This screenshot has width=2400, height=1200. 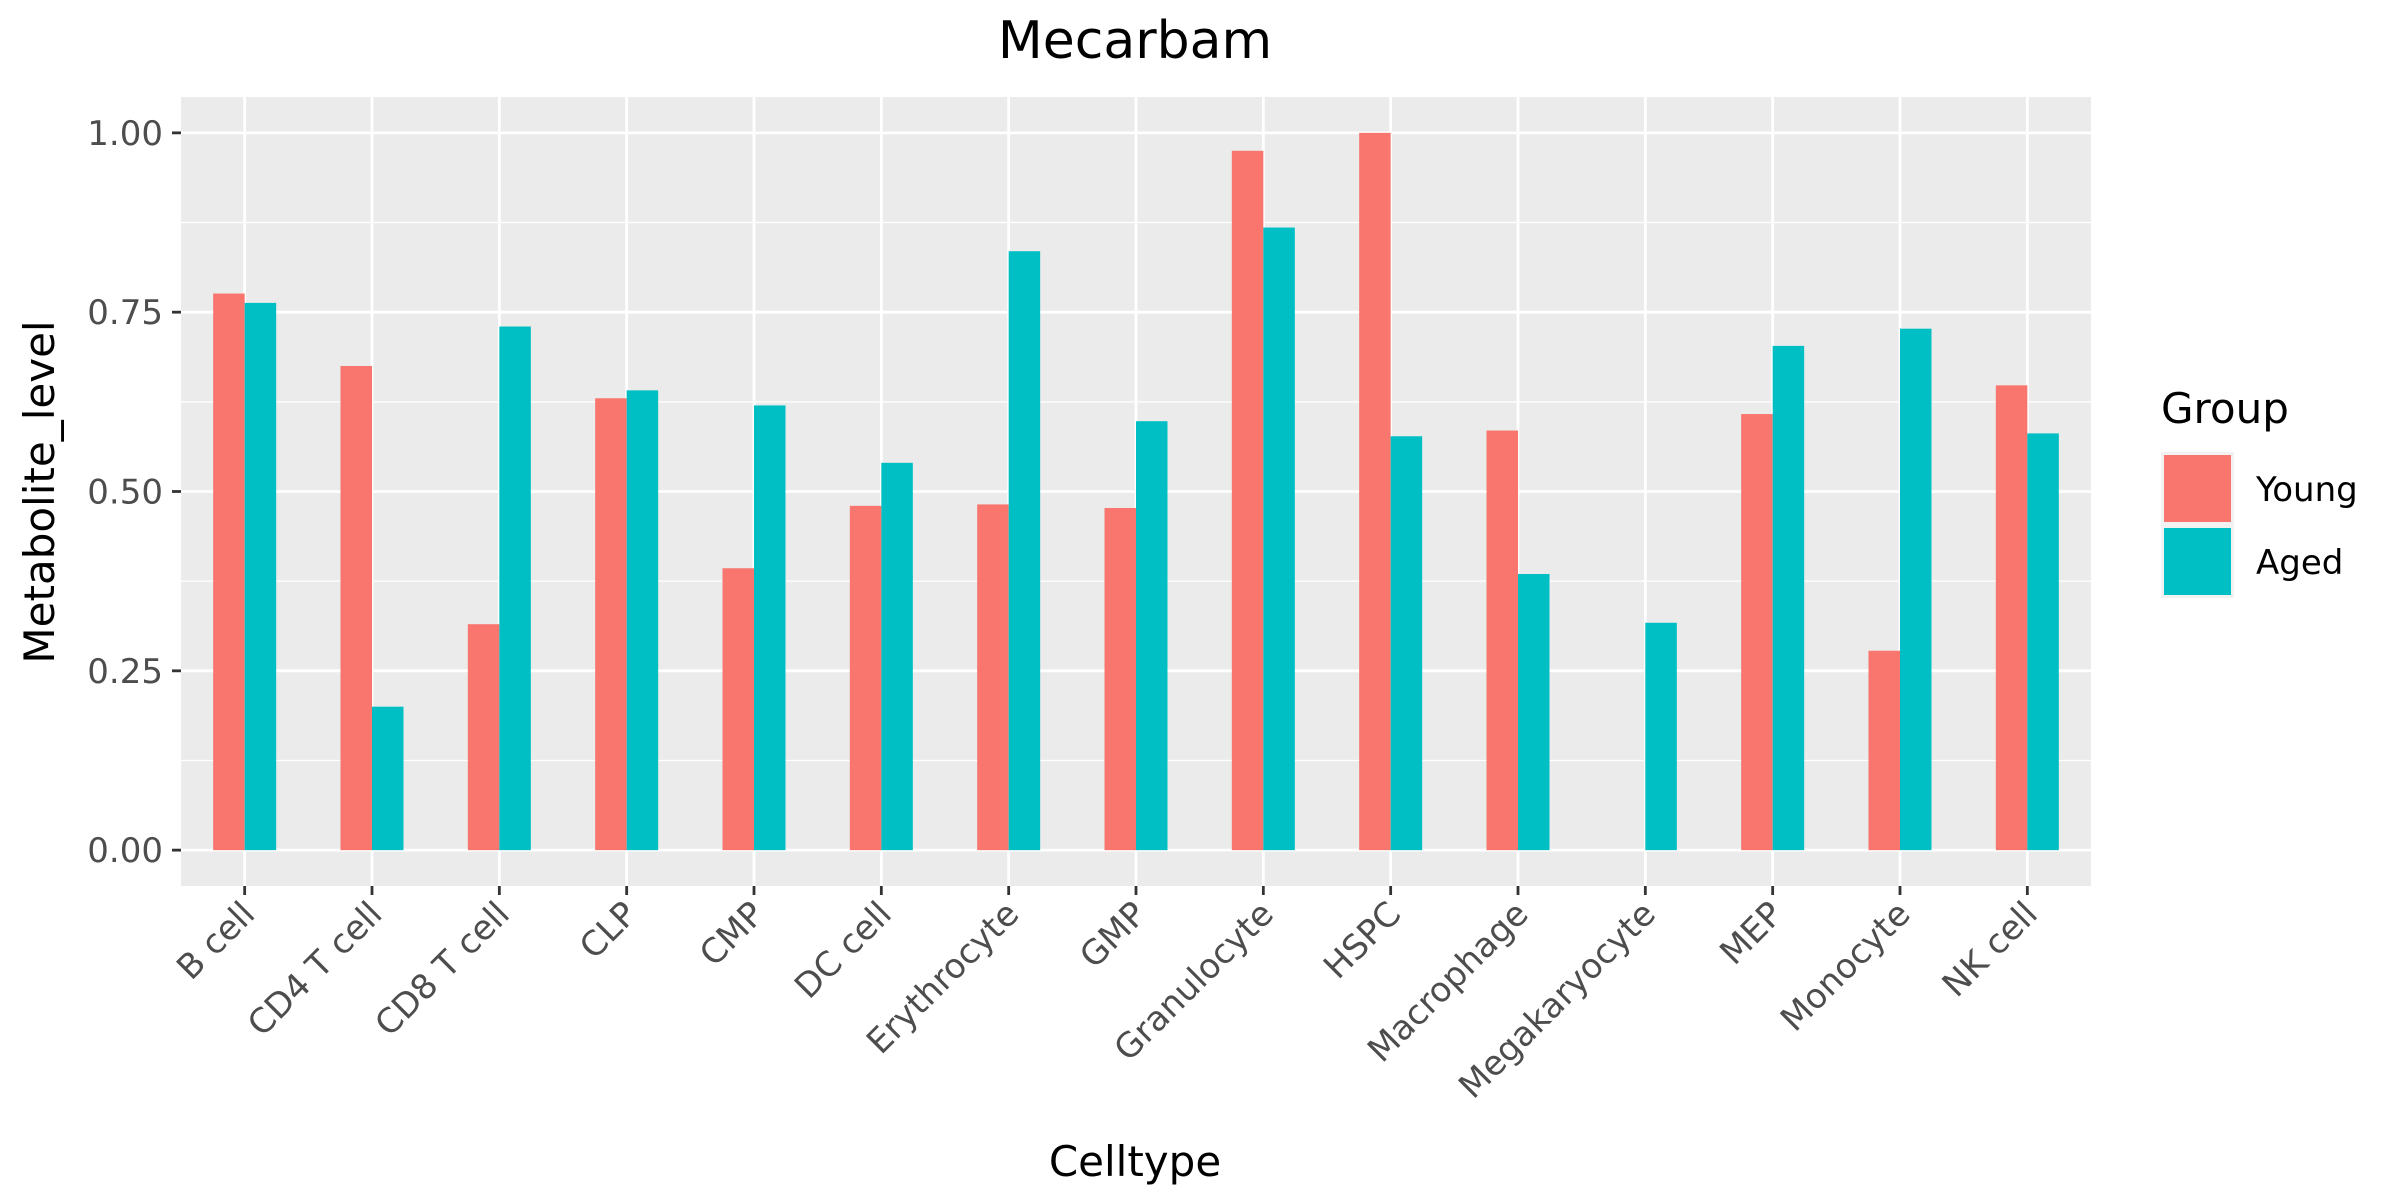 What do you see at coordinates (229, 572) in the screenshot?
I see `bar-young-b-cell` at bounding box center [229, 572].